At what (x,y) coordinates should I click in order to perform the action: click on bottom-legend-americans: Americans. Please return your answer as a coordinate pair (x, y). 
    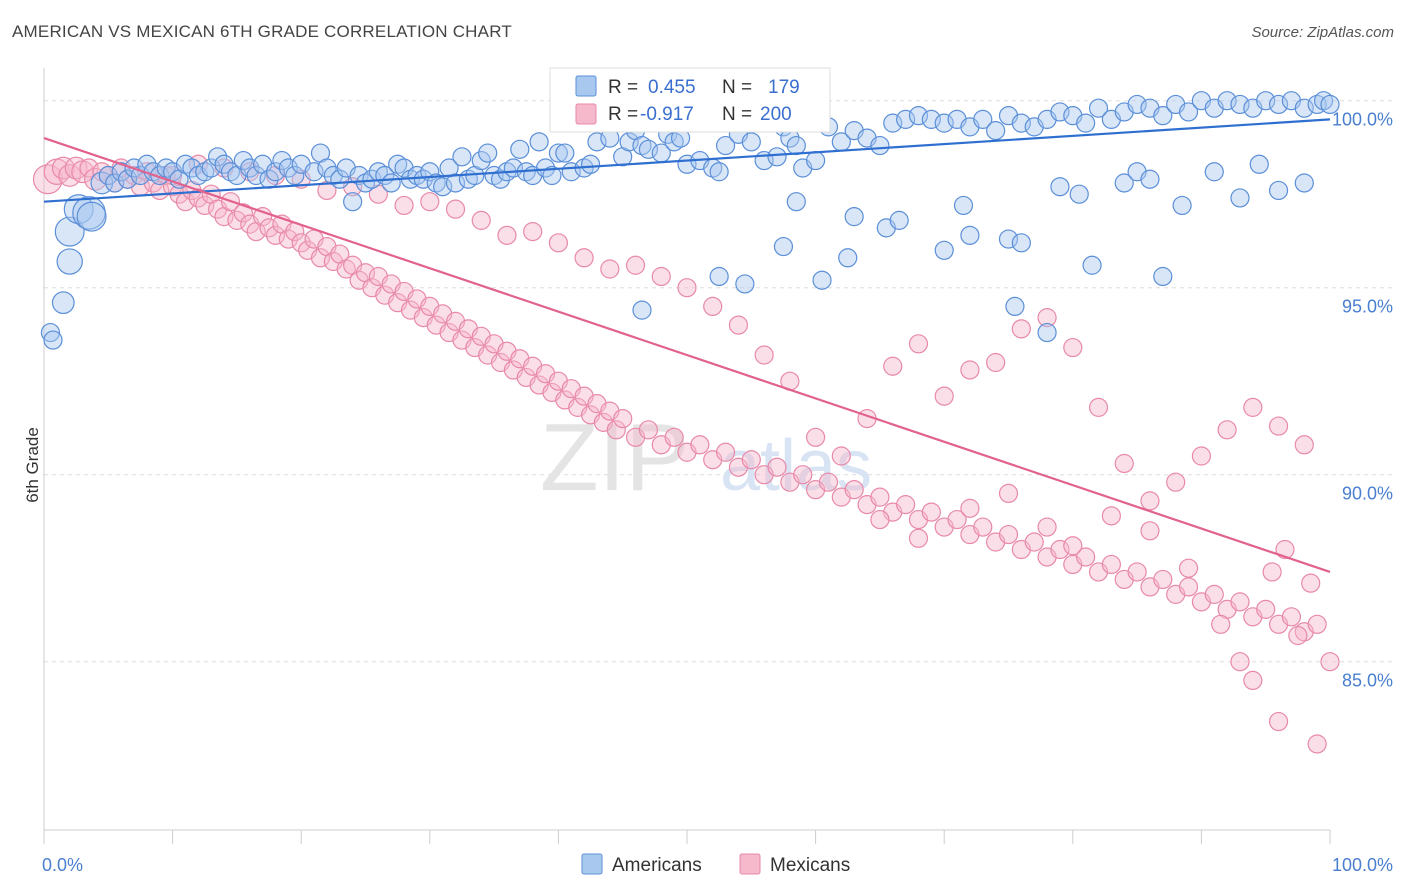
    Looking at the image, I should click on (657, 865).